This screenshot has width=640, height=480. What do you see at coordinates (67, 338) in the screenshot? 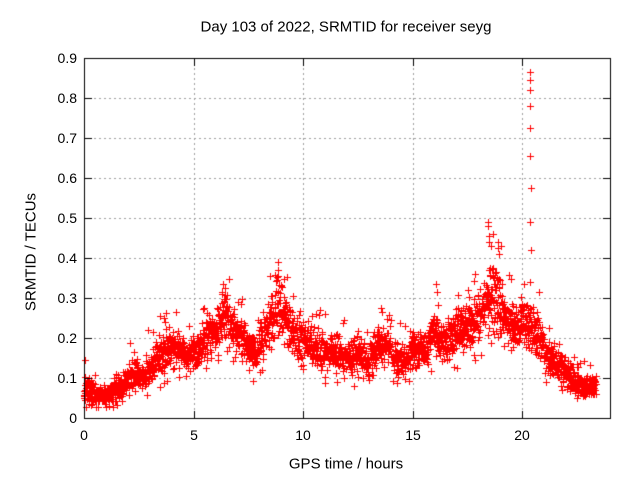
I see `y-tick-label: 0.2` at bounding box center [67, 338].